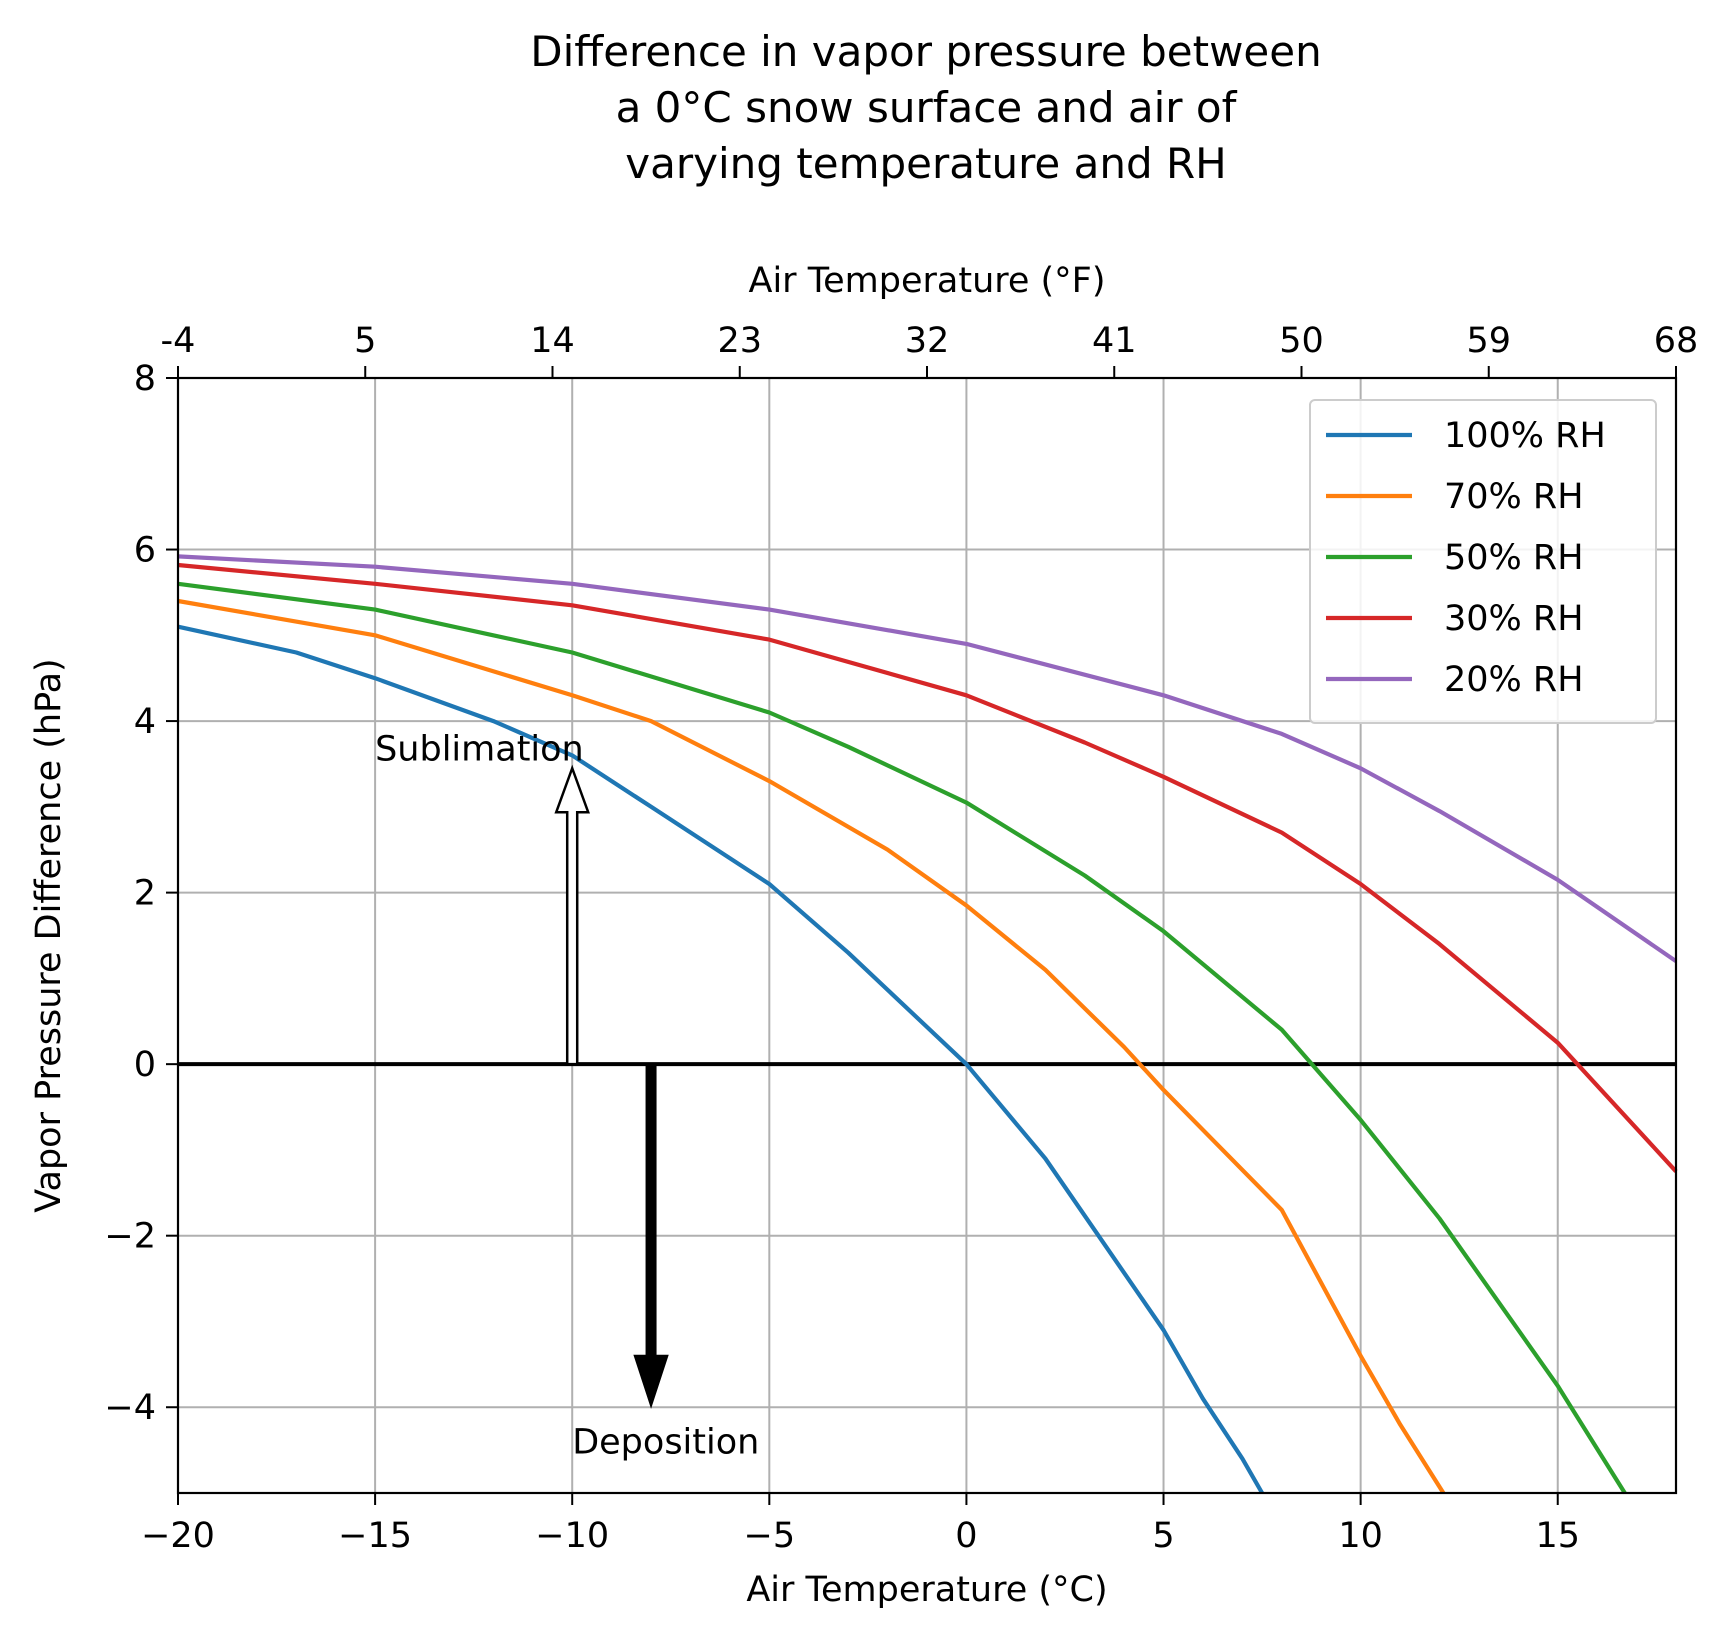 This screenshot has width=1721, height=1641. What do you see at coordinates (1676, 341) in the screenshot?
I see `top-x-tick-label: 68` at bounding box center [1676, 341].